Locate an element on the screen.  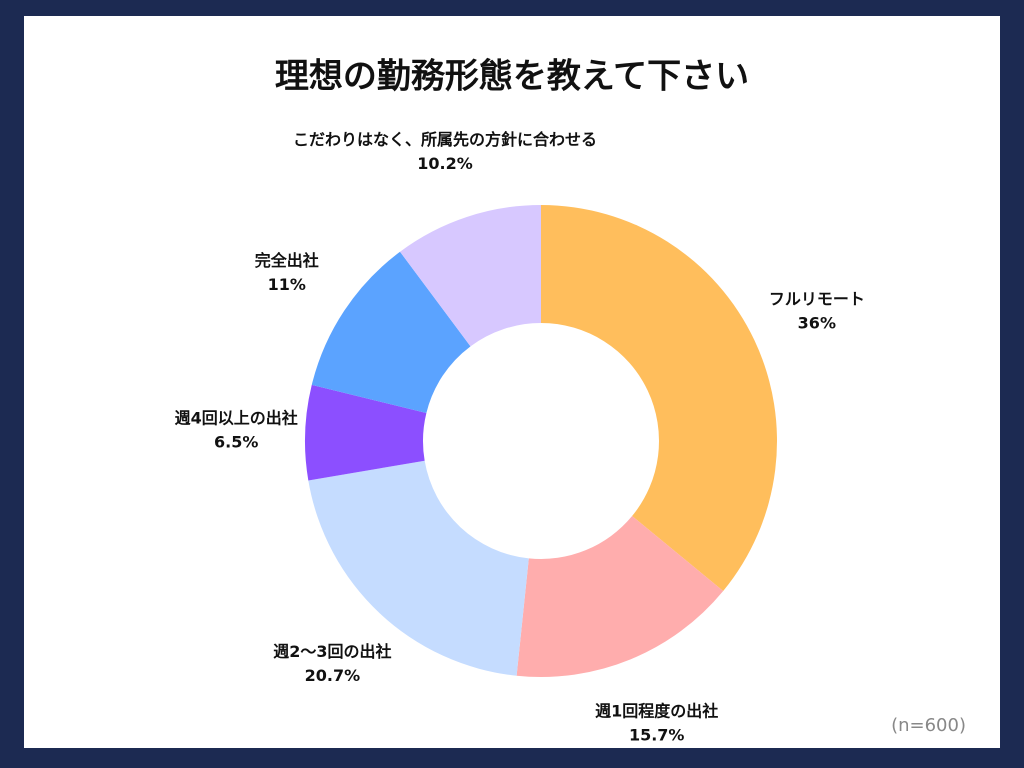
slice-label: フルリモート is located at coordinates (817, 298).